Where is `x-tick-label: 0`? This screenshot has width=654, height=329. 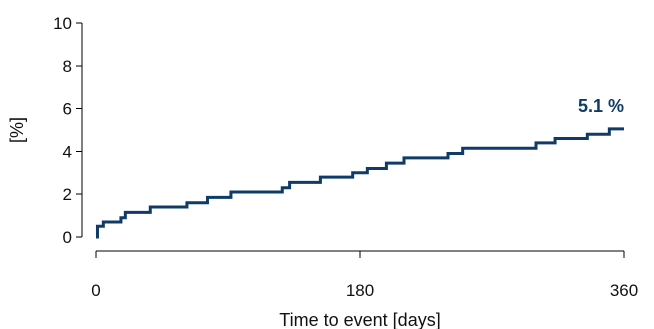
x-tick-label: 0 is located at coordinates (95, 290).